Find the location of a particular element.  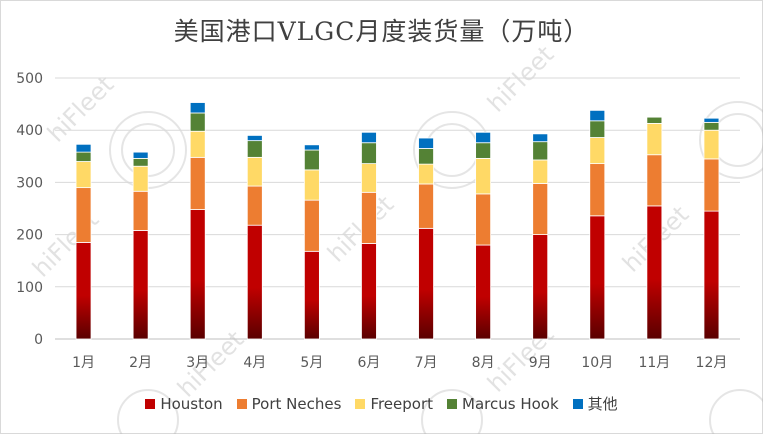

x-tick-label: 3月 is located at coordinates (197, 363).